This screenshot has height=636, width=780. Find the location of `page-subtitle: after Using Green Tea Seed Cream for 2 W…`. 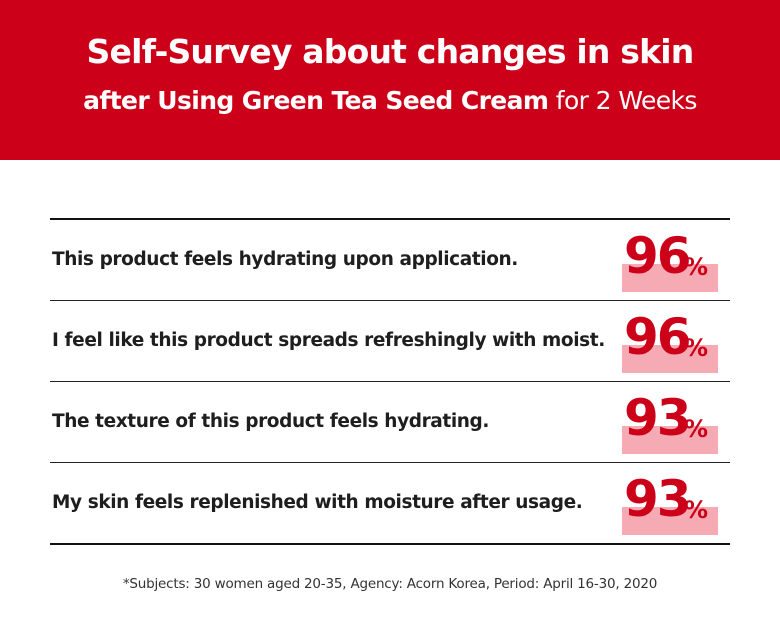

page-subtitle: after Using Green Tea Seed Cream for 2 W… is located at coordinates (390, 100).